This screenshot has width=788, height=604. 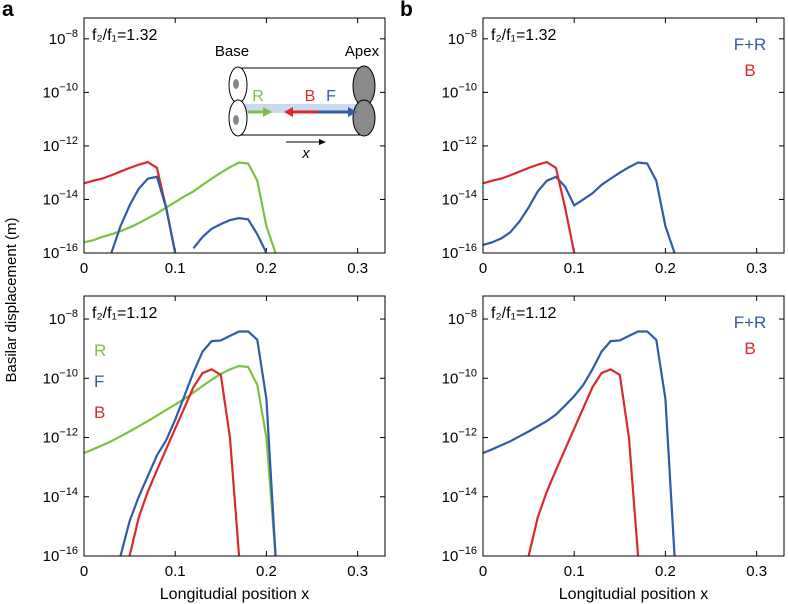 I want to click on panel-label: b, so click(x=406, y=10).